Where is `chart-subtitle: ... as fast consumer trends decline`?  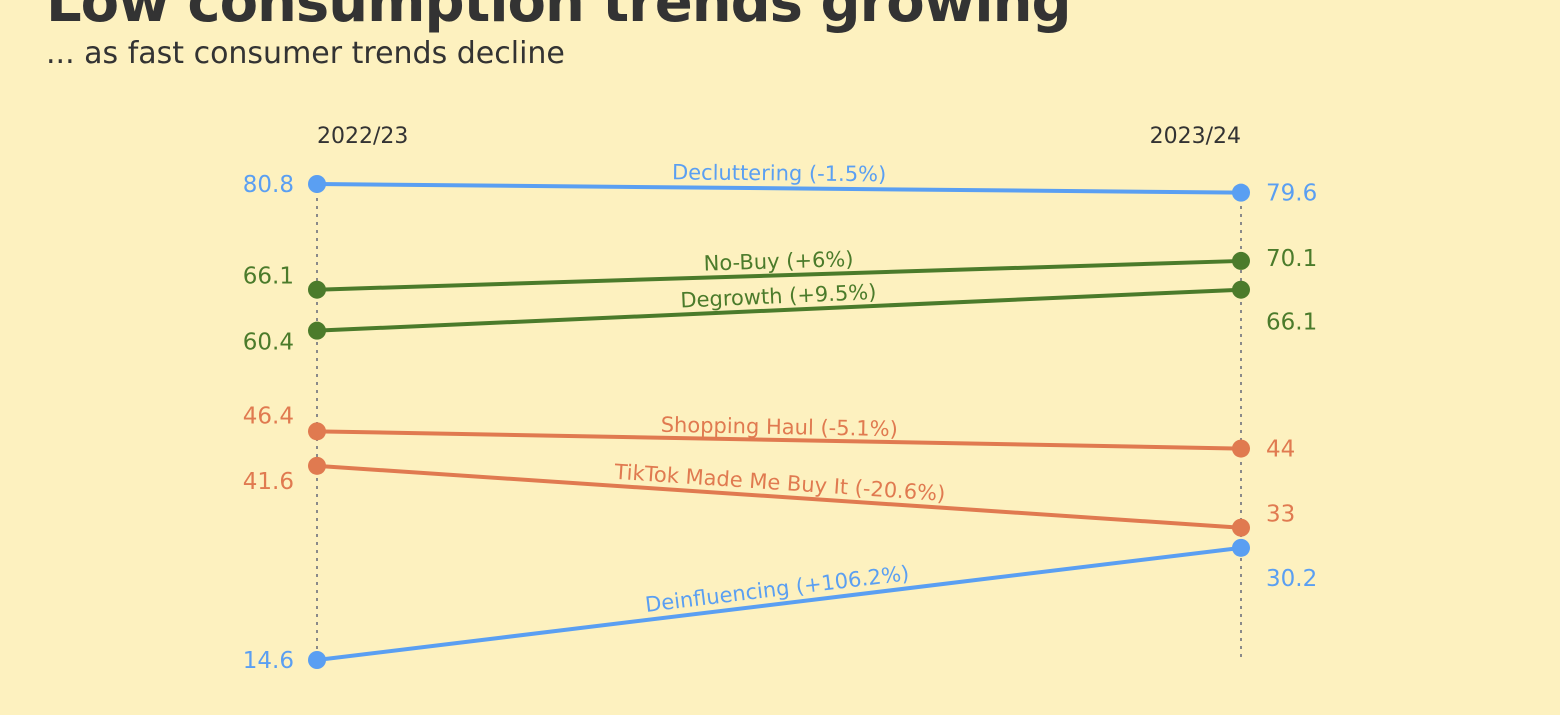
chart-subtitle: ... as fast consumer trends decline is located at coordinates (305, 53).